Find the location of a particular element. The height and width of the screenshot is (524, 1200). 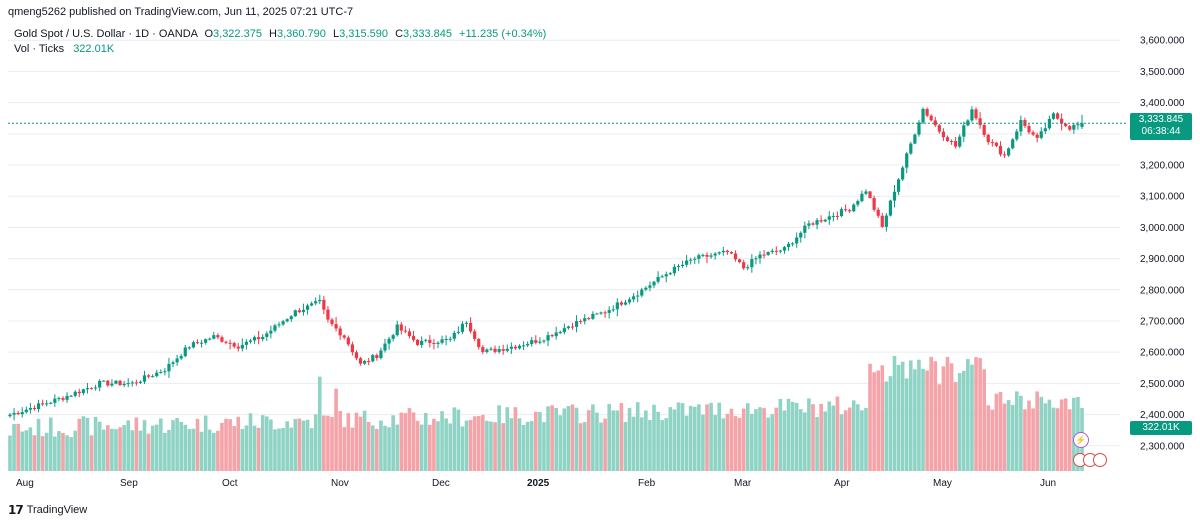

lightning-event-icon: ⚡ is located at coordinates (1081, 440).